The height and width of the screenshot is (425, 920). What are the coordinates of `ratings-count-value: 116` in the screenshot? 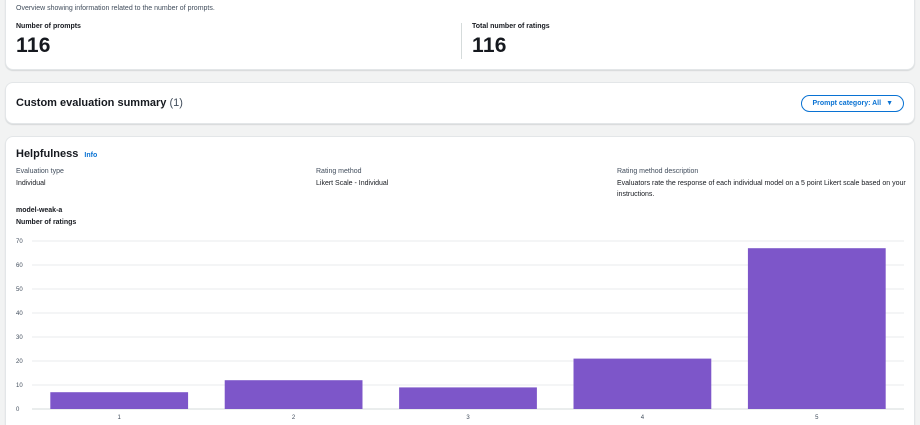 It's located at (489, 45).